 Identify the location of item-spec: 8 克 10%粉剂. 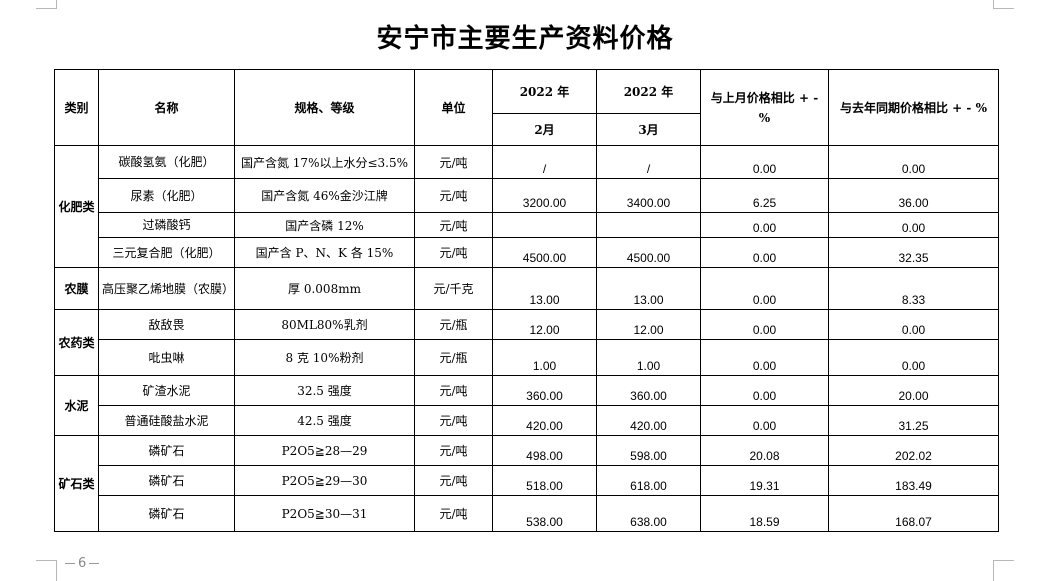
(324, 357).